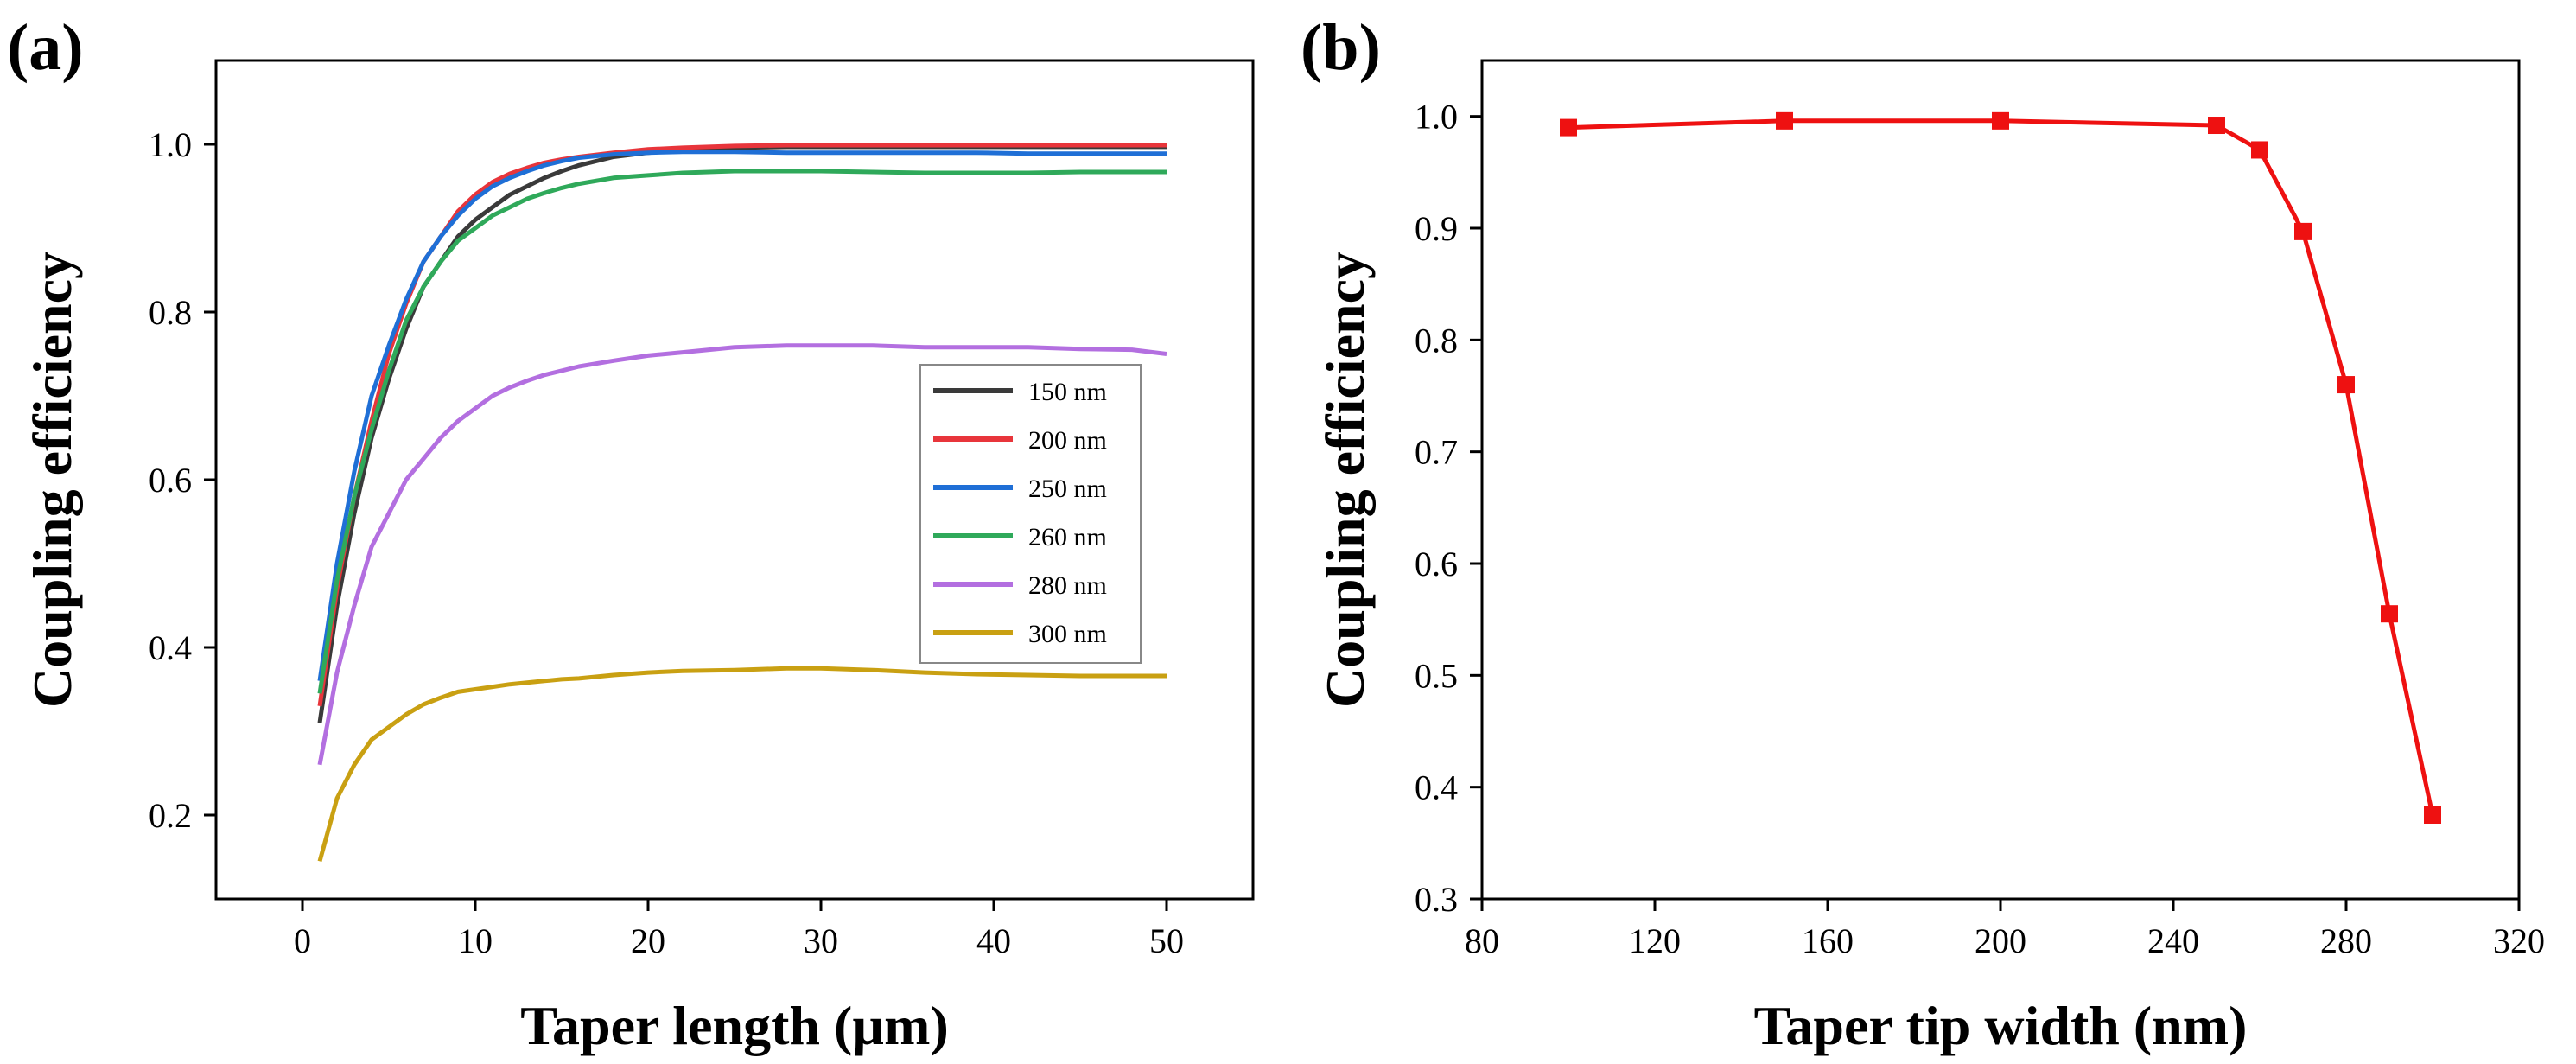 The width and height of the screenshot is (2576, 1064). What do you see at coordinates (1068, 634) in the screenshot?
I see `legend-label: 300 nm` at bounding box center [1068, 634].